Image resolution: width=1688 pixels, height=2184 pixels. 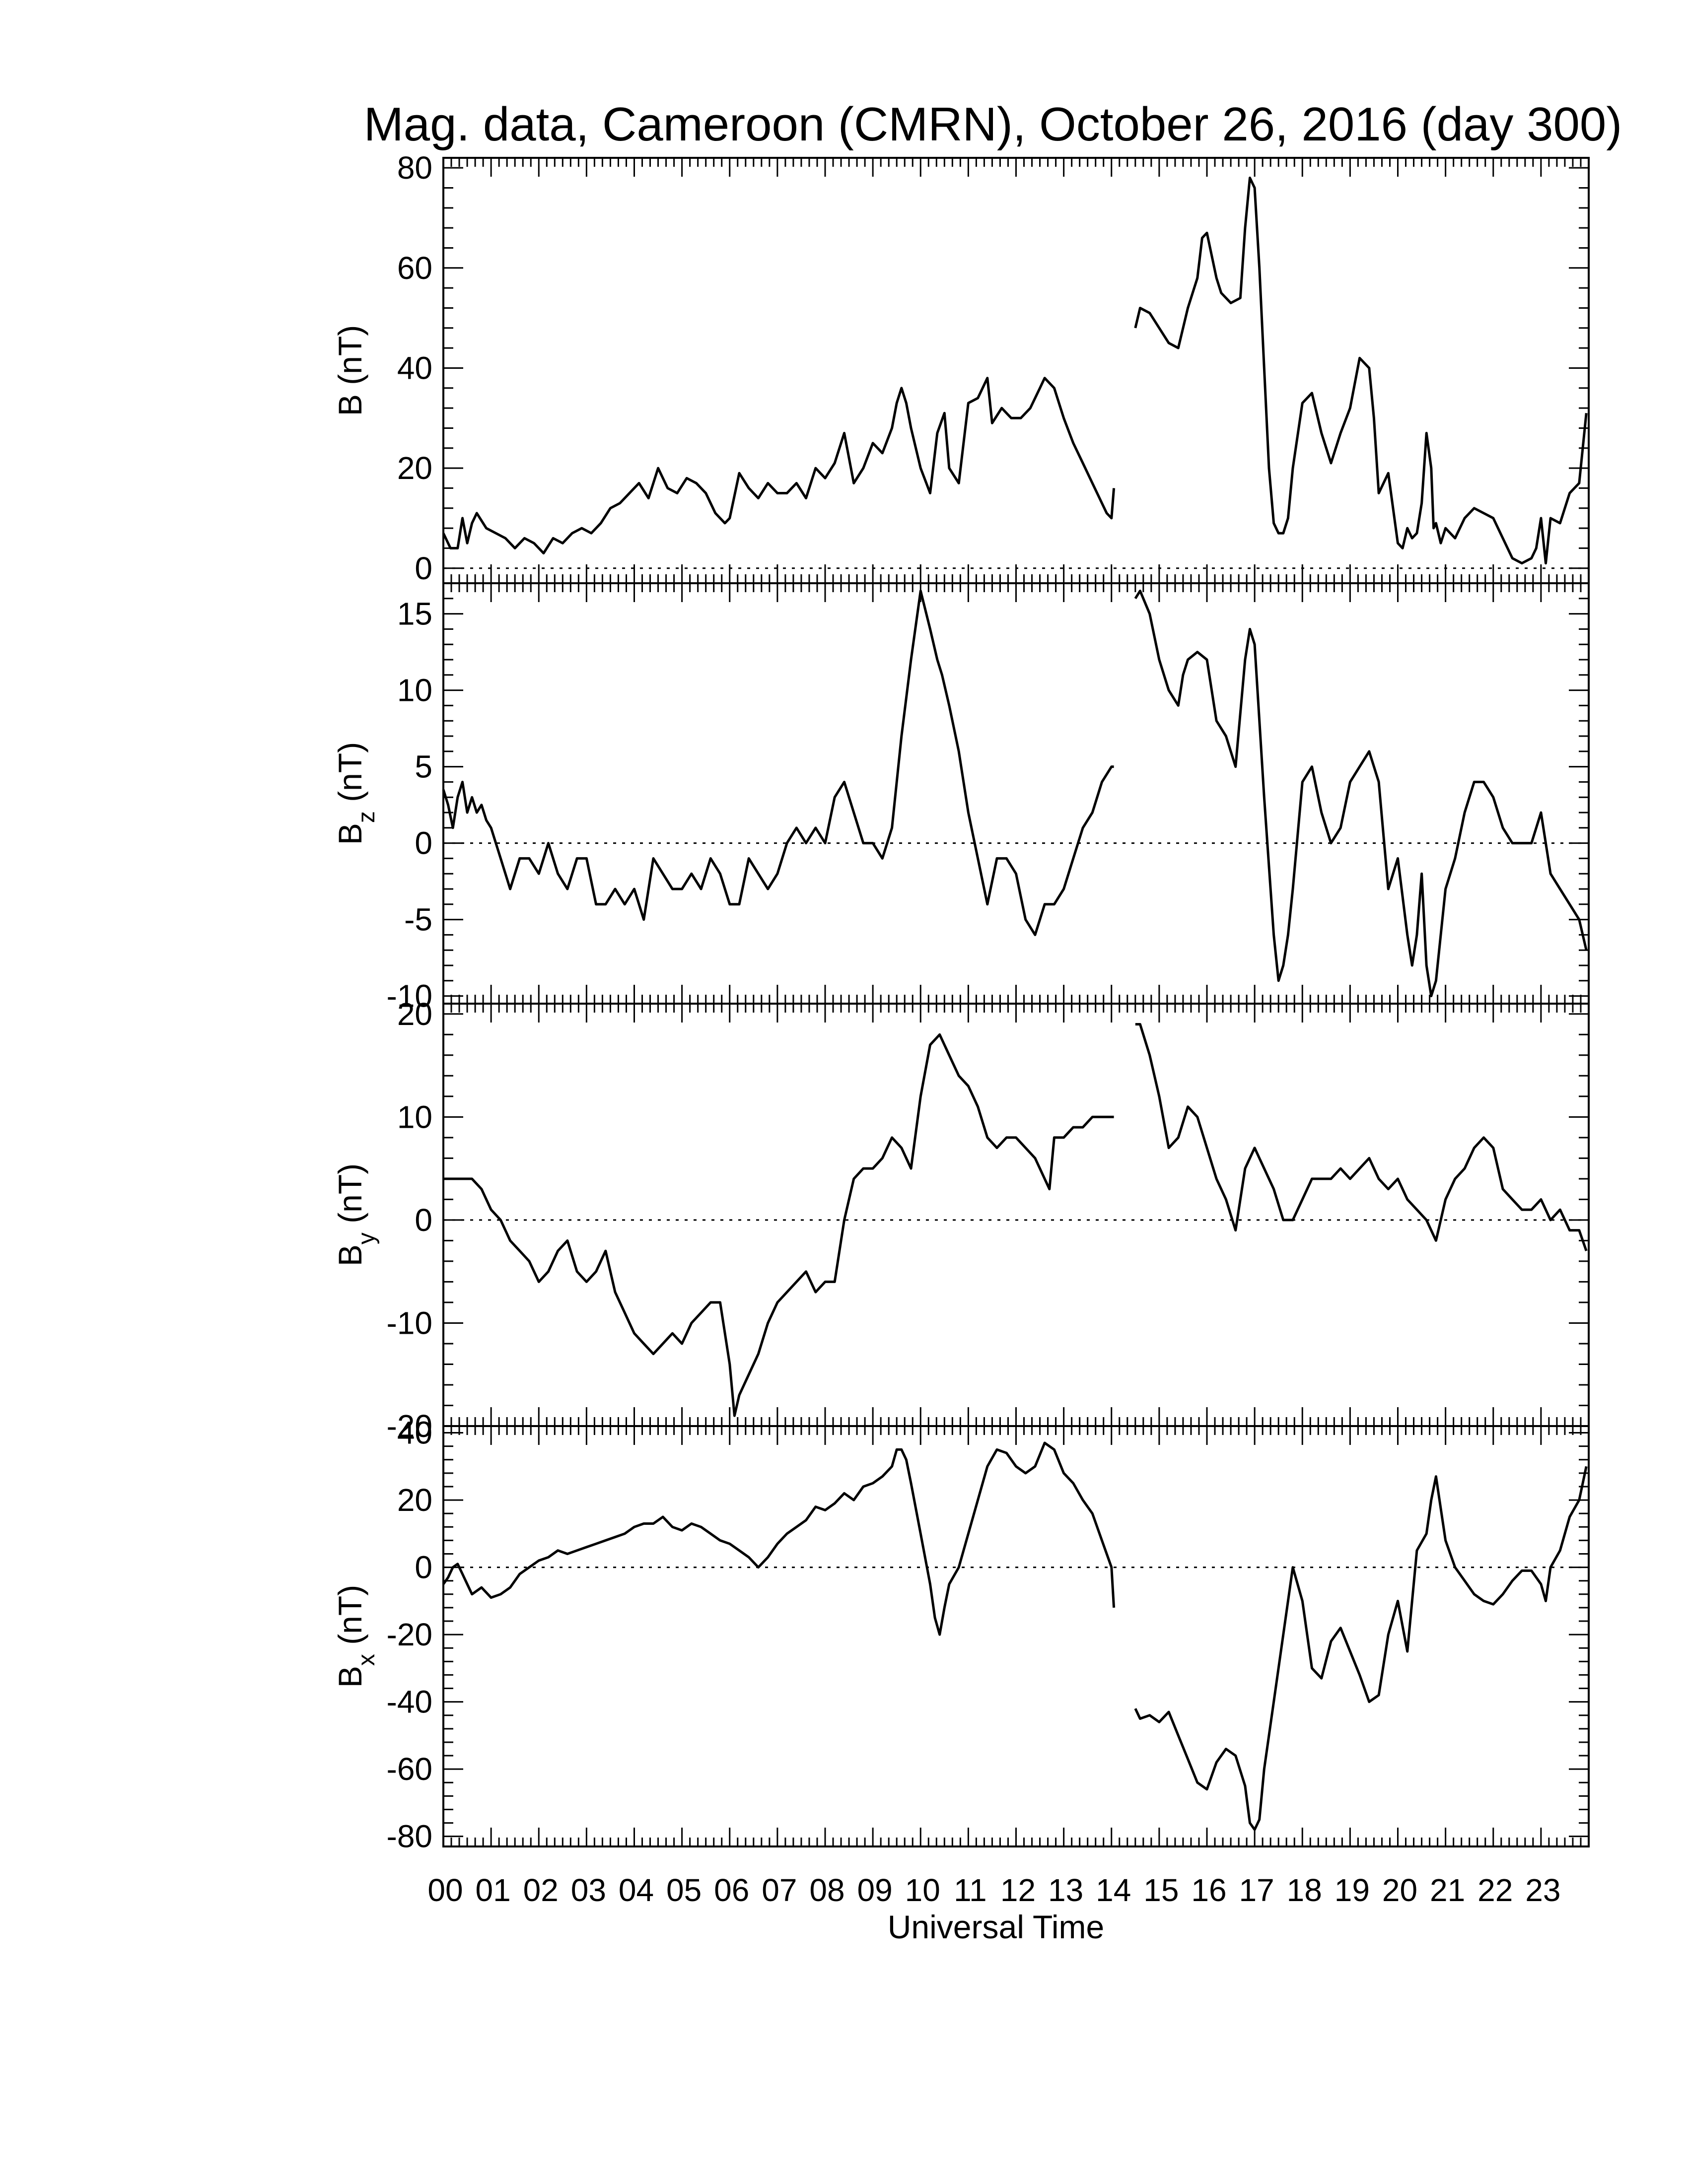 I want to click on y-tick-label-Bx: -60, so click(x=410, y=1769).